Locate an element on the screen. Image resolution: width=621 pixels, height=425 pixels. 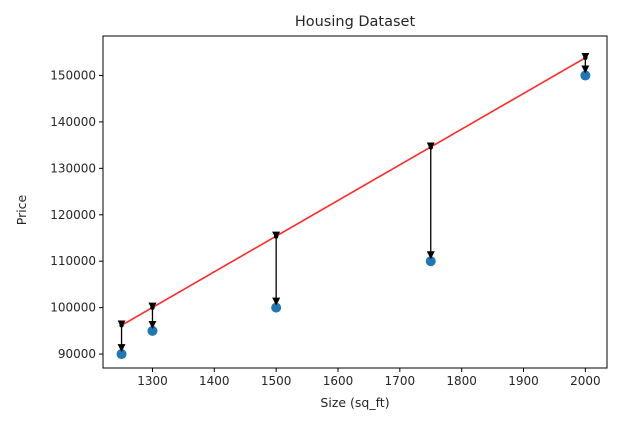
x-tick-label: 1600 is located at coordinates (338, 381).